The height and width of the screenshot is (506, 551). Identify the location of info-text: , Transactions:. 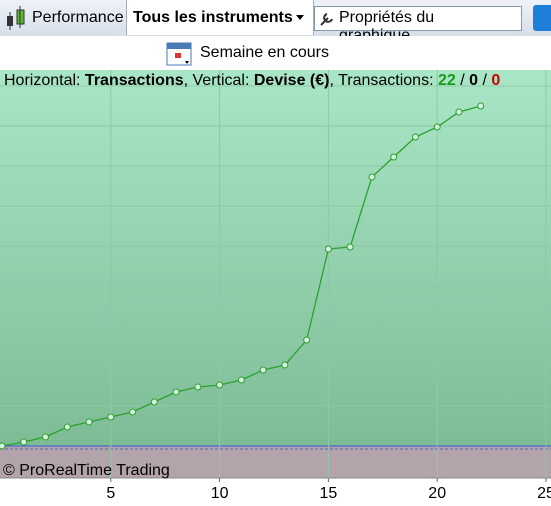
(383, 80).